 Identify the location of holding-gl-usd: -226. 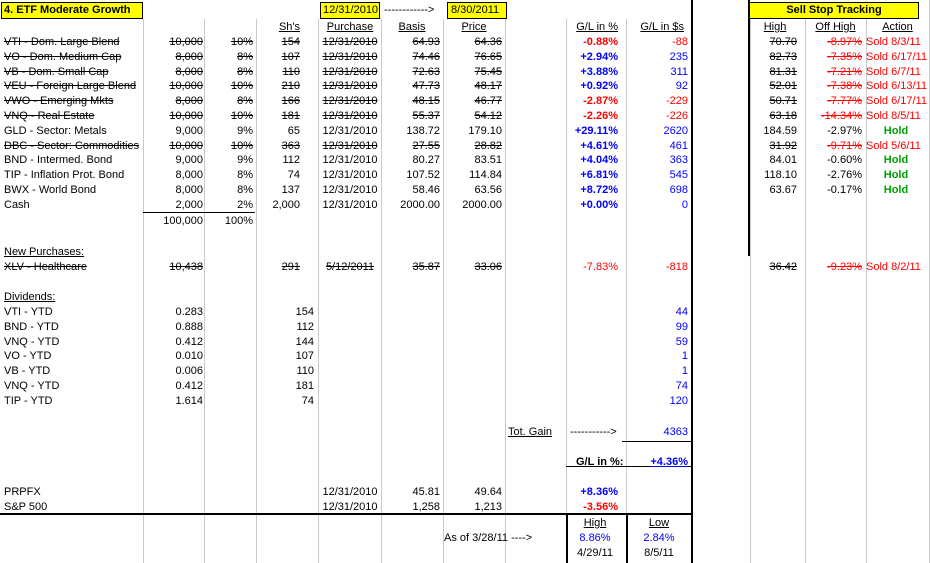
(676, 116).